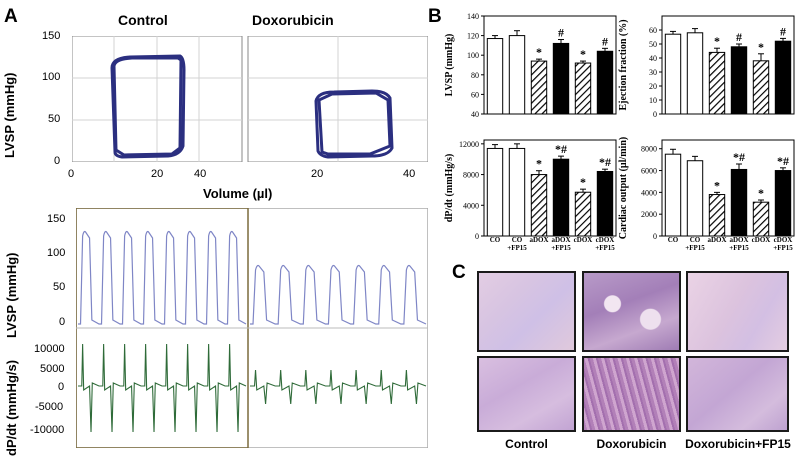  I want to click on lvsp-tick: 50, so click(59, 287).